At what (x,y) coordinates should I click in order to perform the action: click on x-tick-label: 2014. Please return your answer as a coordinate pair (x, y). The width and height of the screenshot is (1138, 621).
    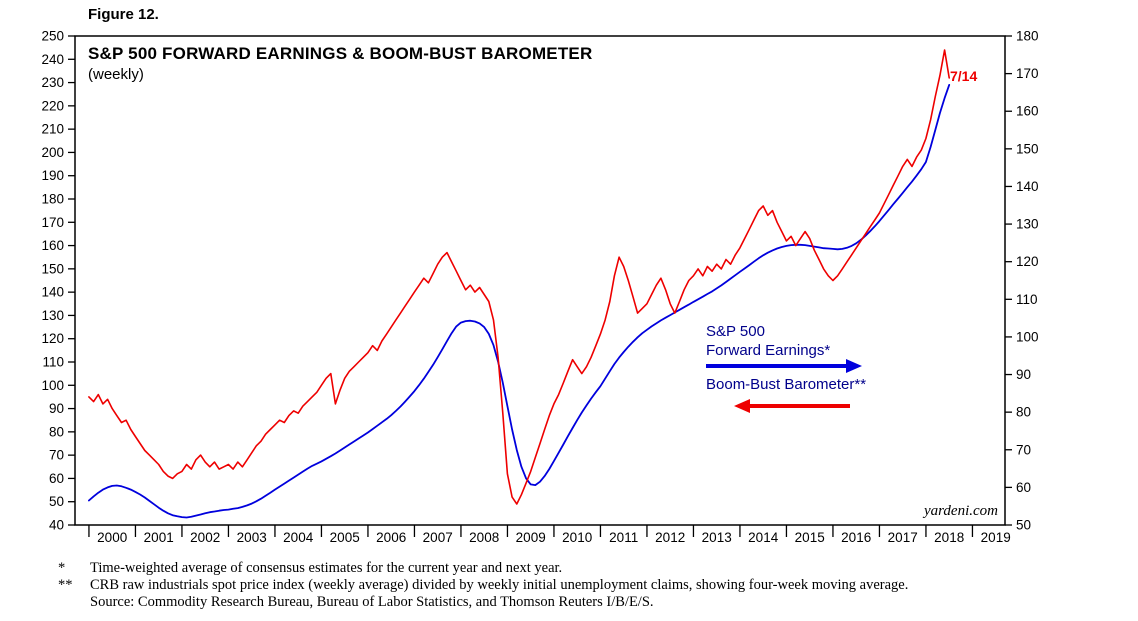
    Looking at the image, I should click on (763, 537).